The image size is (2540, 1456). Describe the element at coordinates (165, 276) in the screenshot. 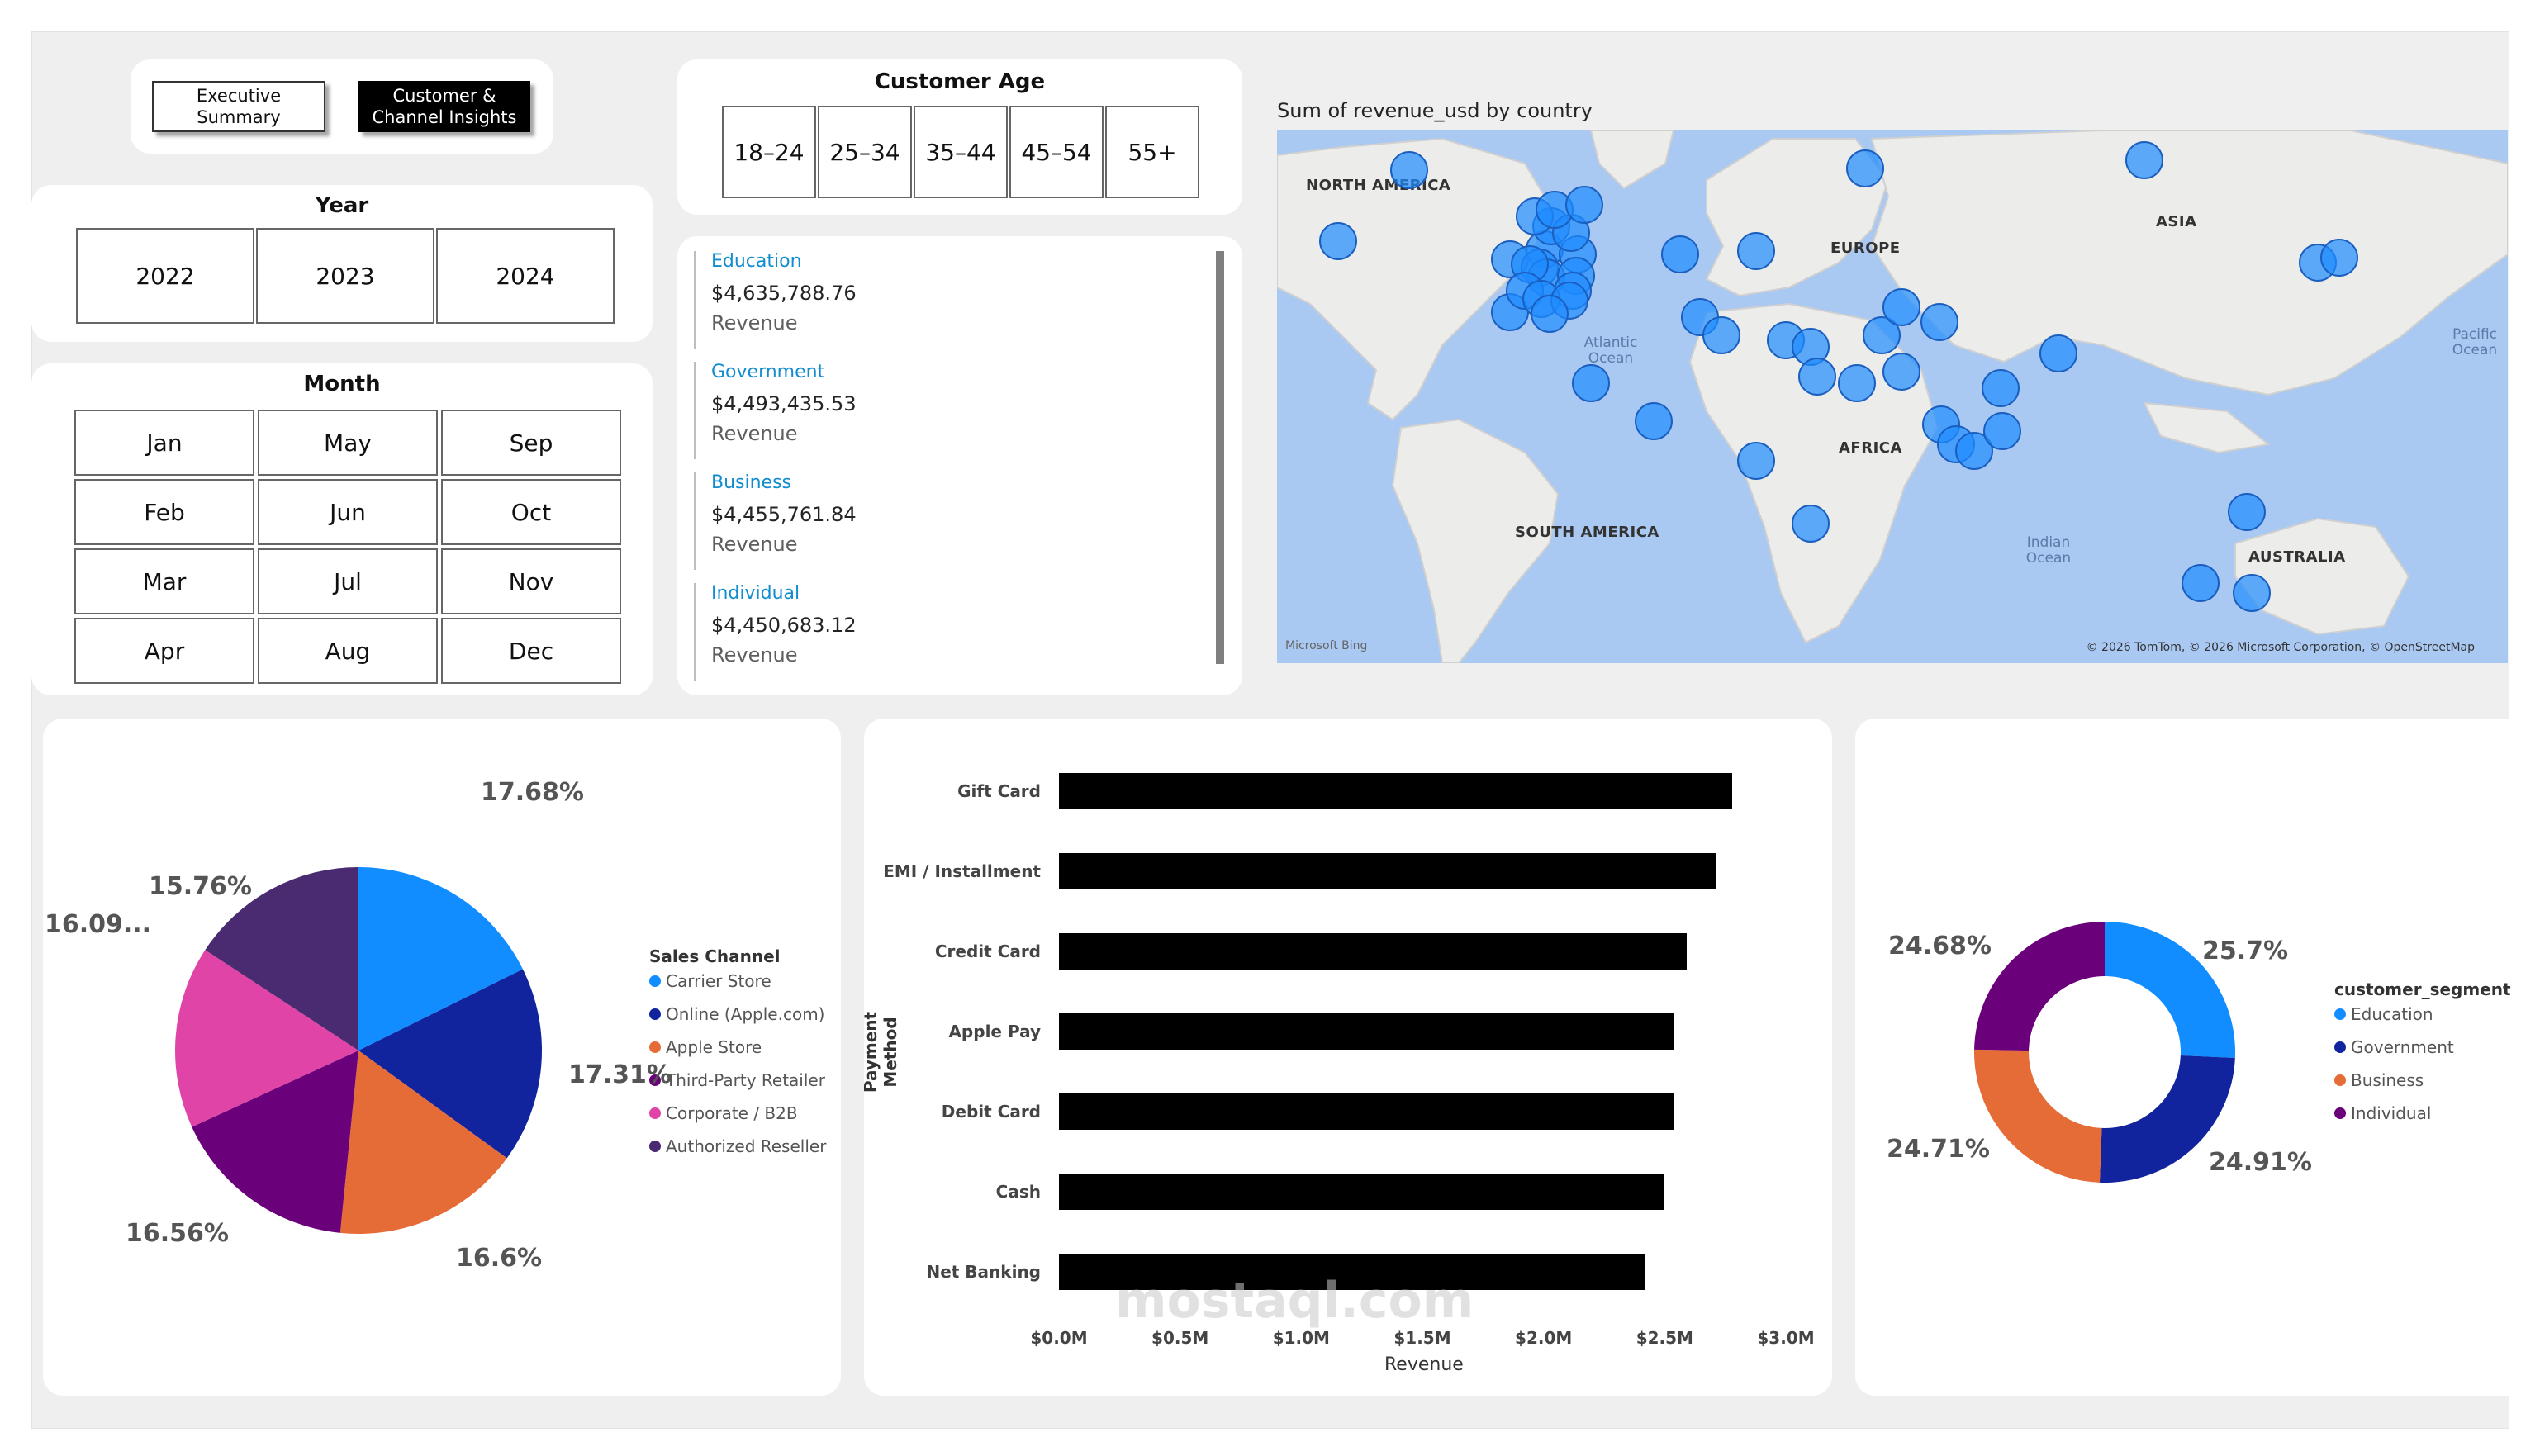

I see `year-option: 2022` at that location.